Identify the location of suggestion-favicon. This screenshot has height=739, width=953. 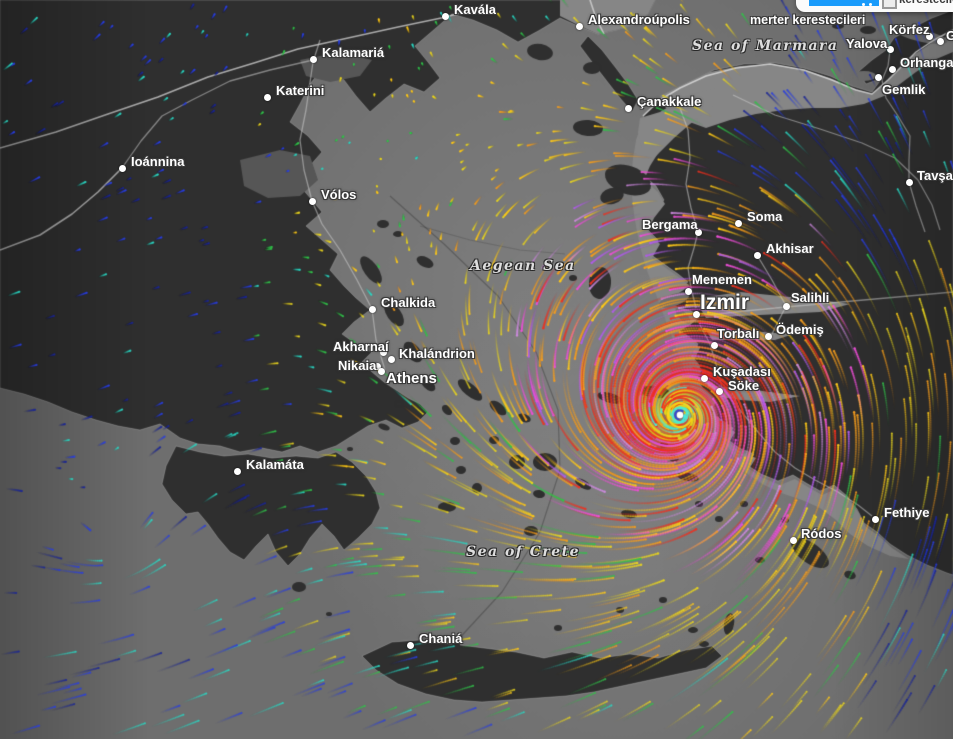
(889, 4).